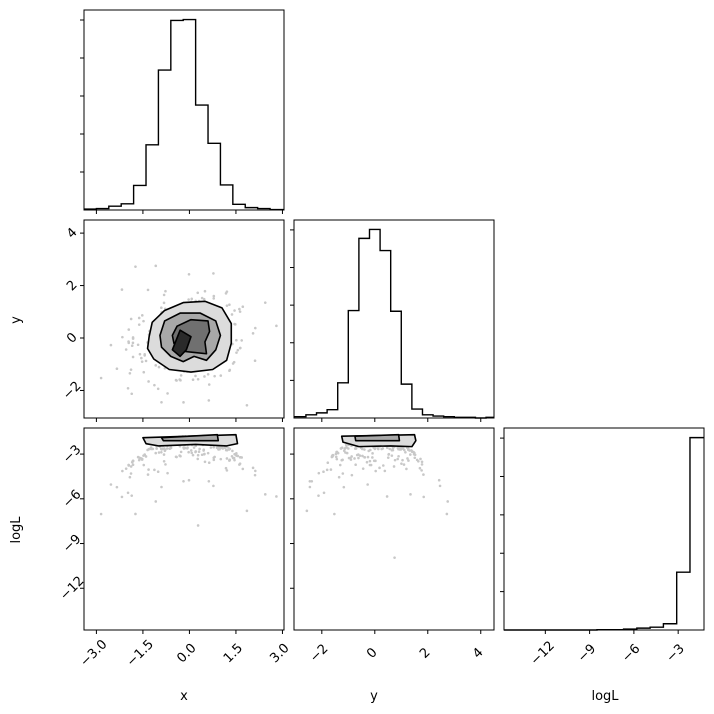 The width and height of the screenshot is (714, 714). Describe the element at coordinates (72, 391) in the screenshot. I see `y-tick-label-y: −2` at that location.